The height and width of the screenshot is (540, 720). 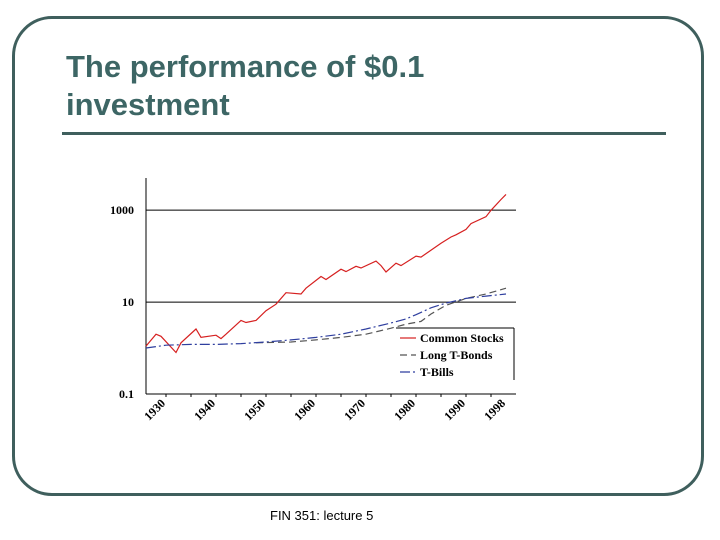 I want to click on y-tick-label: 10, so click(x=128, y=302).